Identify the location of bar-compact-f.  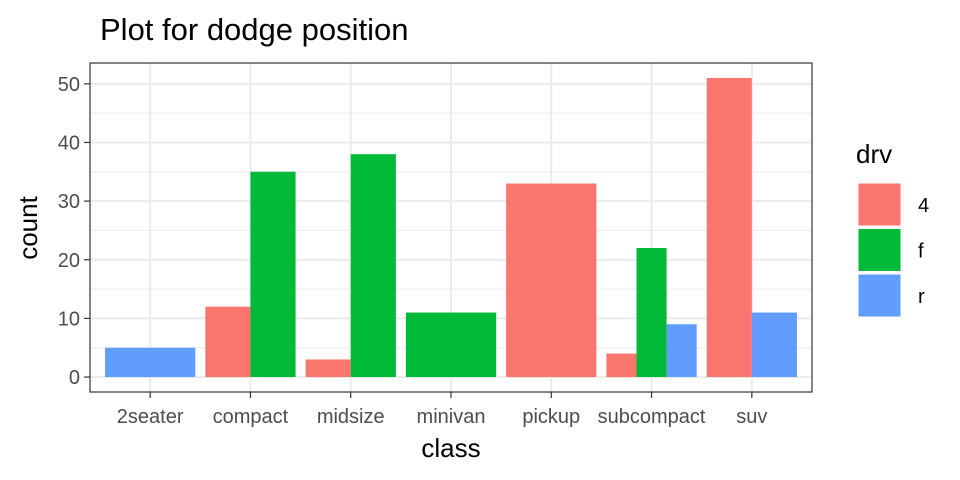
(273, 274).